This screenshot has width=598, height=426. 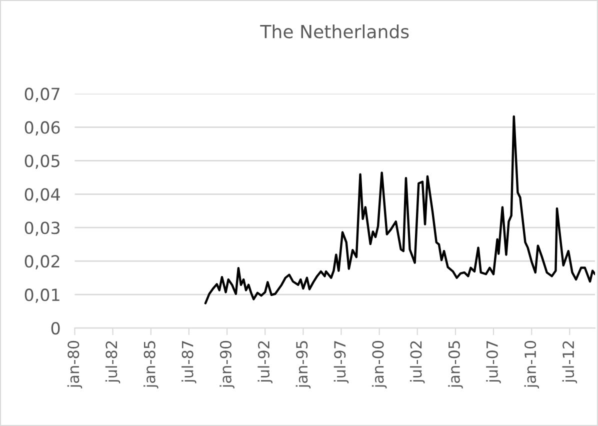 I want to click on y-tick-label: 0,02, so click(x=42, y=262).